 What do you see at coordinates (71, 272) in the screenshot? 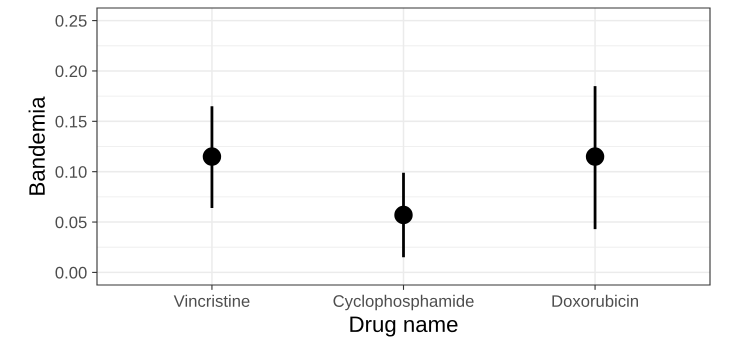
I see `y-tick-label: 0.00` at bounding box center [71, 272].